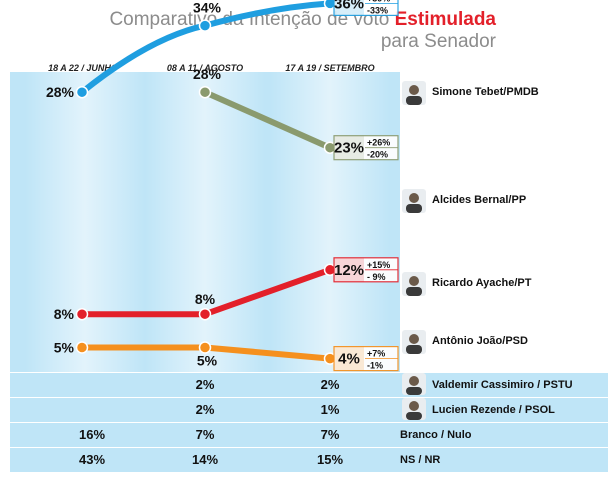  I want to click on legend-name-bernal: Alcides Bernal/PP, so click(479, 200).